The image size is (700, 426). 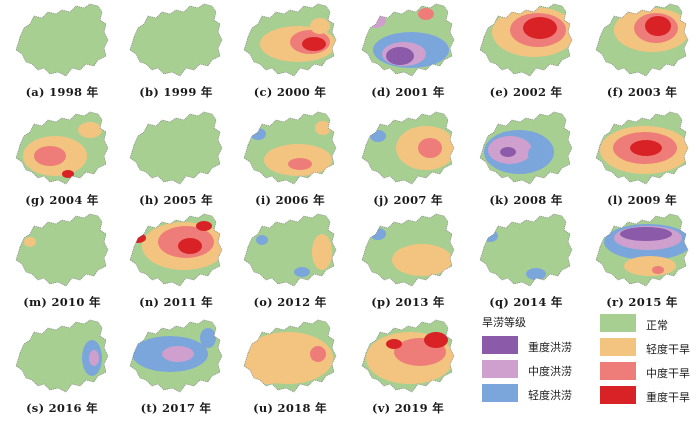 What do you see at coordinates (550, 395) in the screenshot?
I see `legend-label: 轻度洪涝` at bounding box center [550, 395].